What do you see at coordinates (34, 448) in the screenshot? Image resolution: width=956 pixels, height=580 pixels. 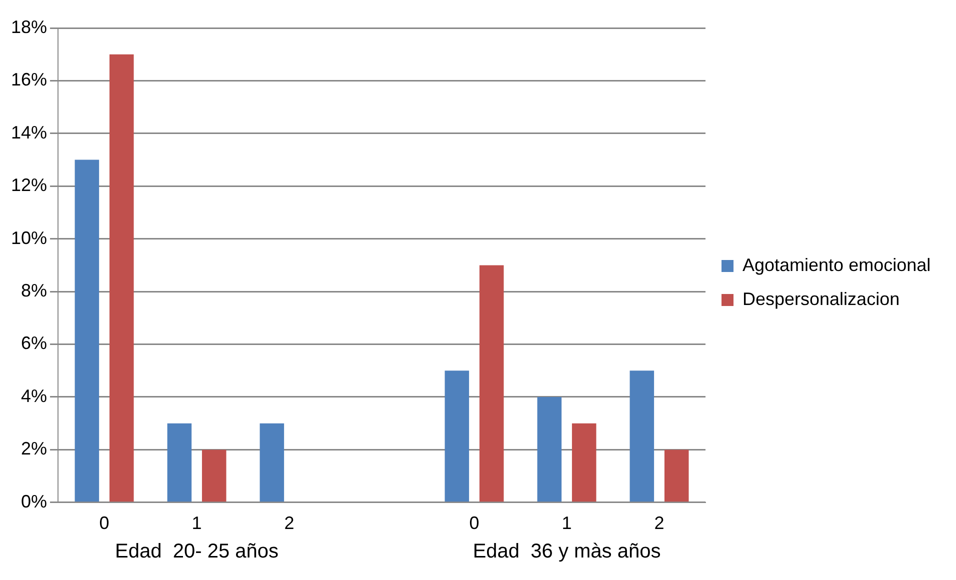 I see `y-tick-label: 2%` at bounding box center [34, 448].